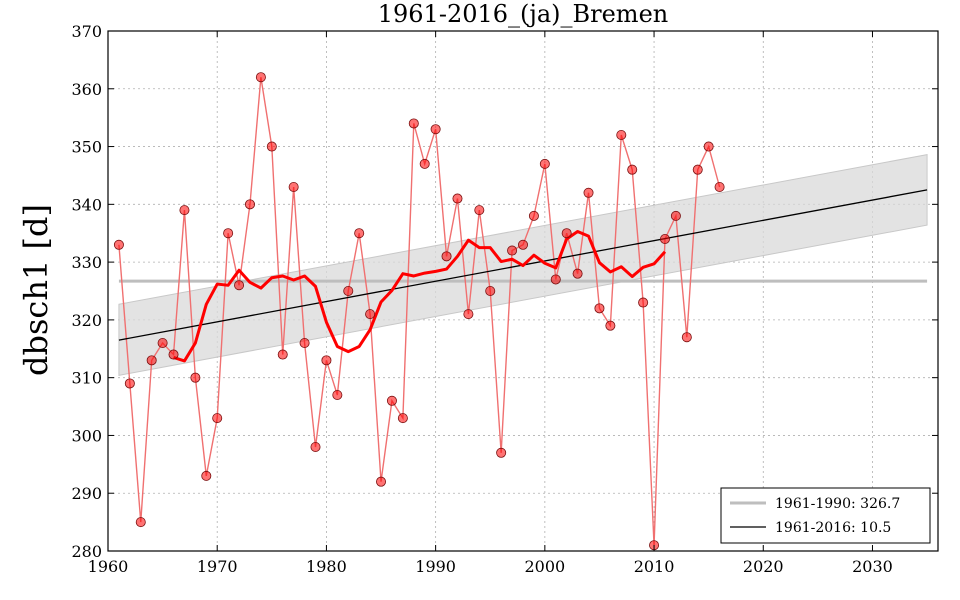 The image size is (960, 600). I want to click on y-tick-label: 340, so click(86, 204).